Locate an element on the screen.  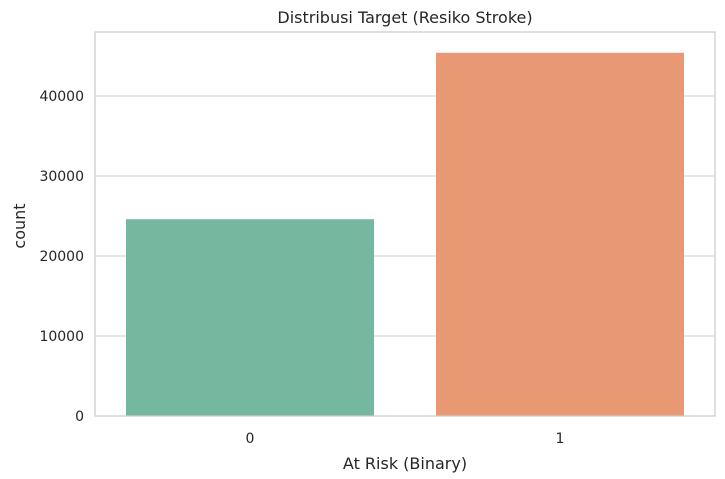
y-tick-label: 40000 is located at coordinates (61, 97).